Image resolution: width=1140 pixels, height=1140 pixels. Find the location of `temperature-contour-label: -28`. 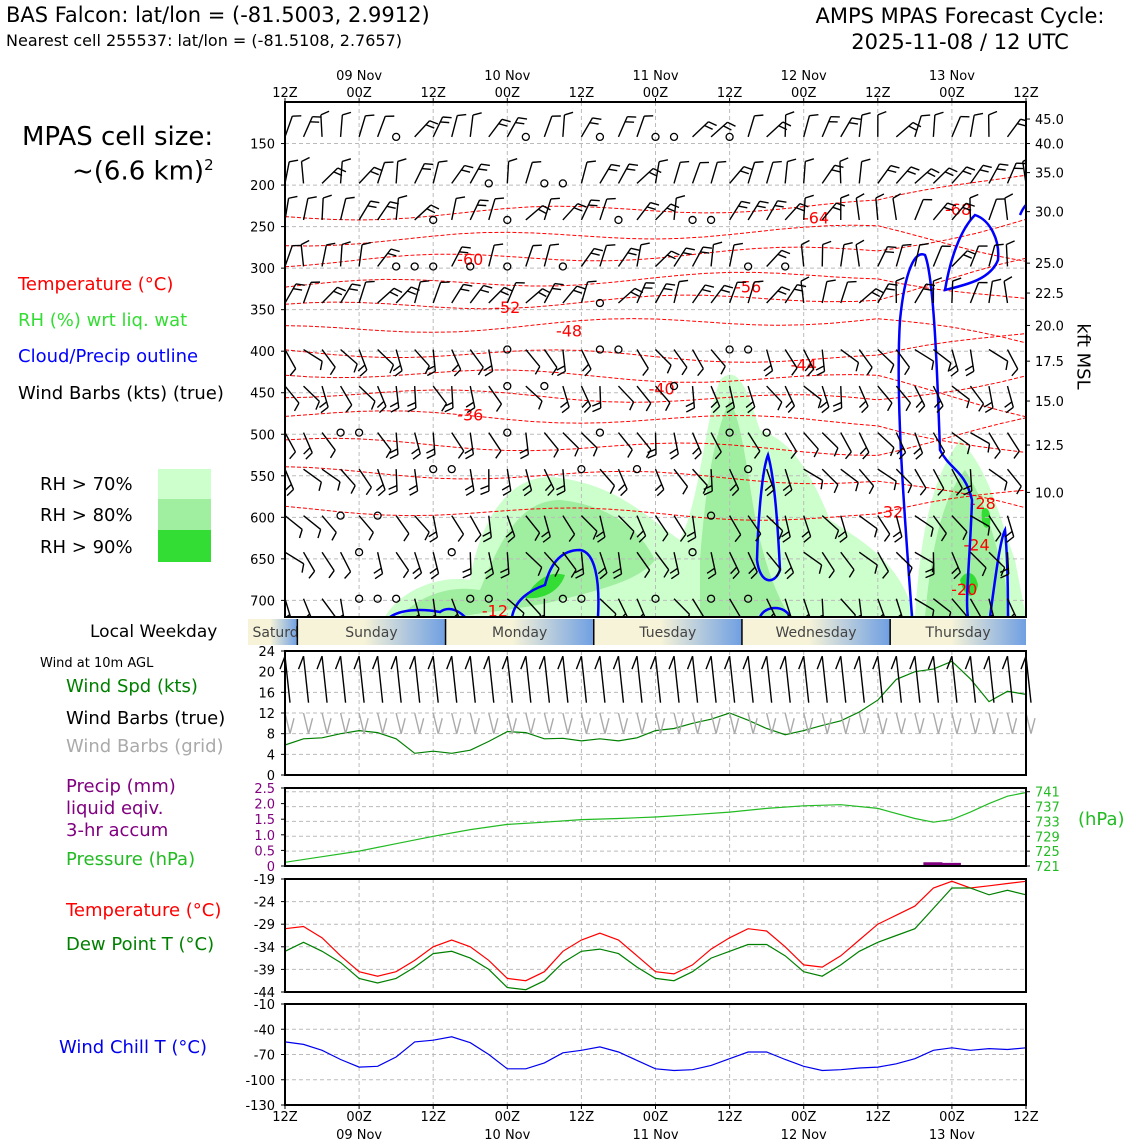

temperature-contour-label: -28 is located at coordinates (983, 503).